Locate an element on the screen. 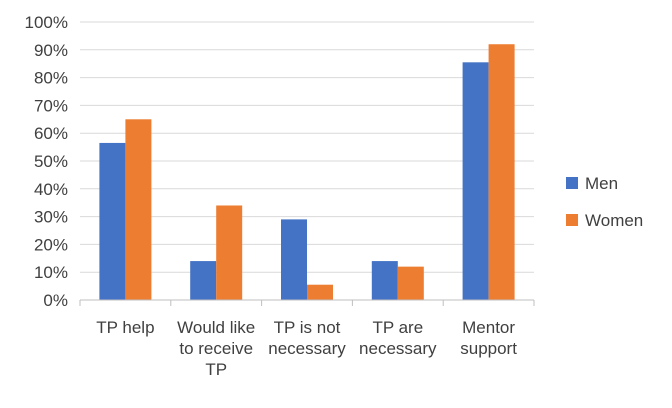  y-tick-label: 100% is located at coordinates (46, 22).